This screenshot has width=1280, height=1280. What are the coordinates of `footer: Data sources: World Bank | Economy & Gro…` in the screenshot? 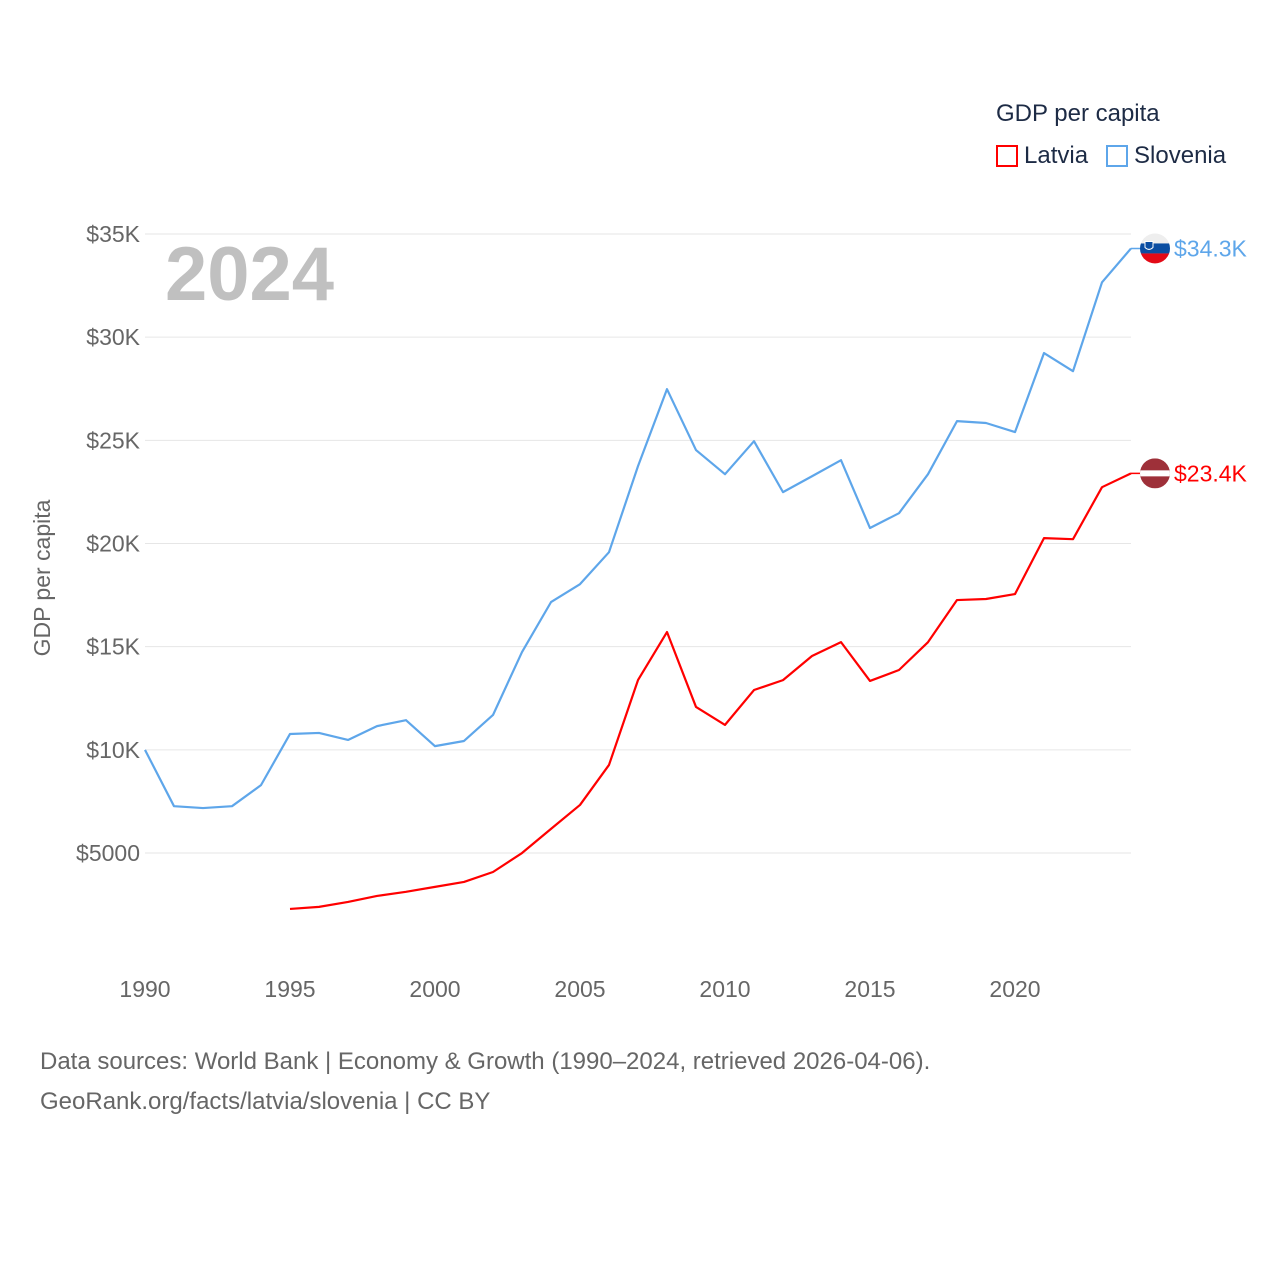 It's located at (485, 1082).